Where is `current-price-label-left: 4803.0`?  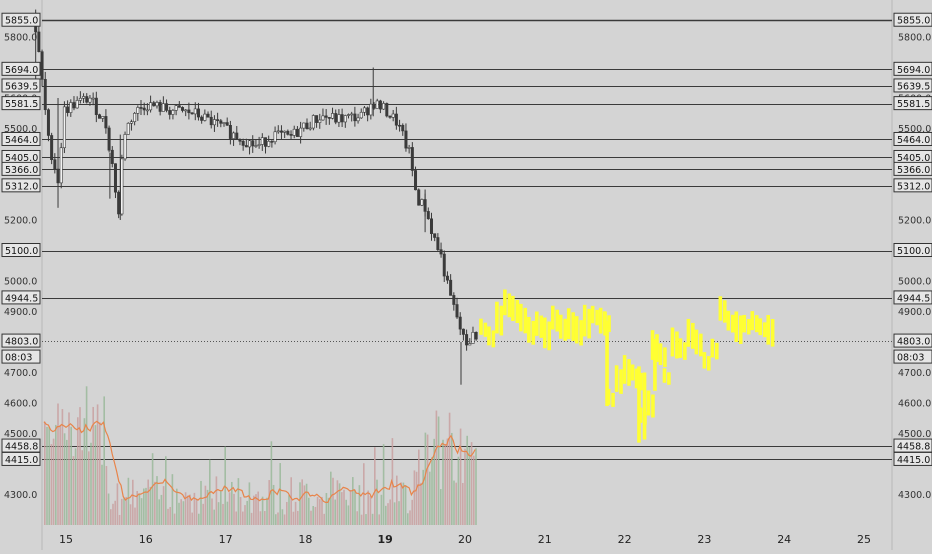 current-price-label-left: 4803.0 is located at coordinates (21, 342).